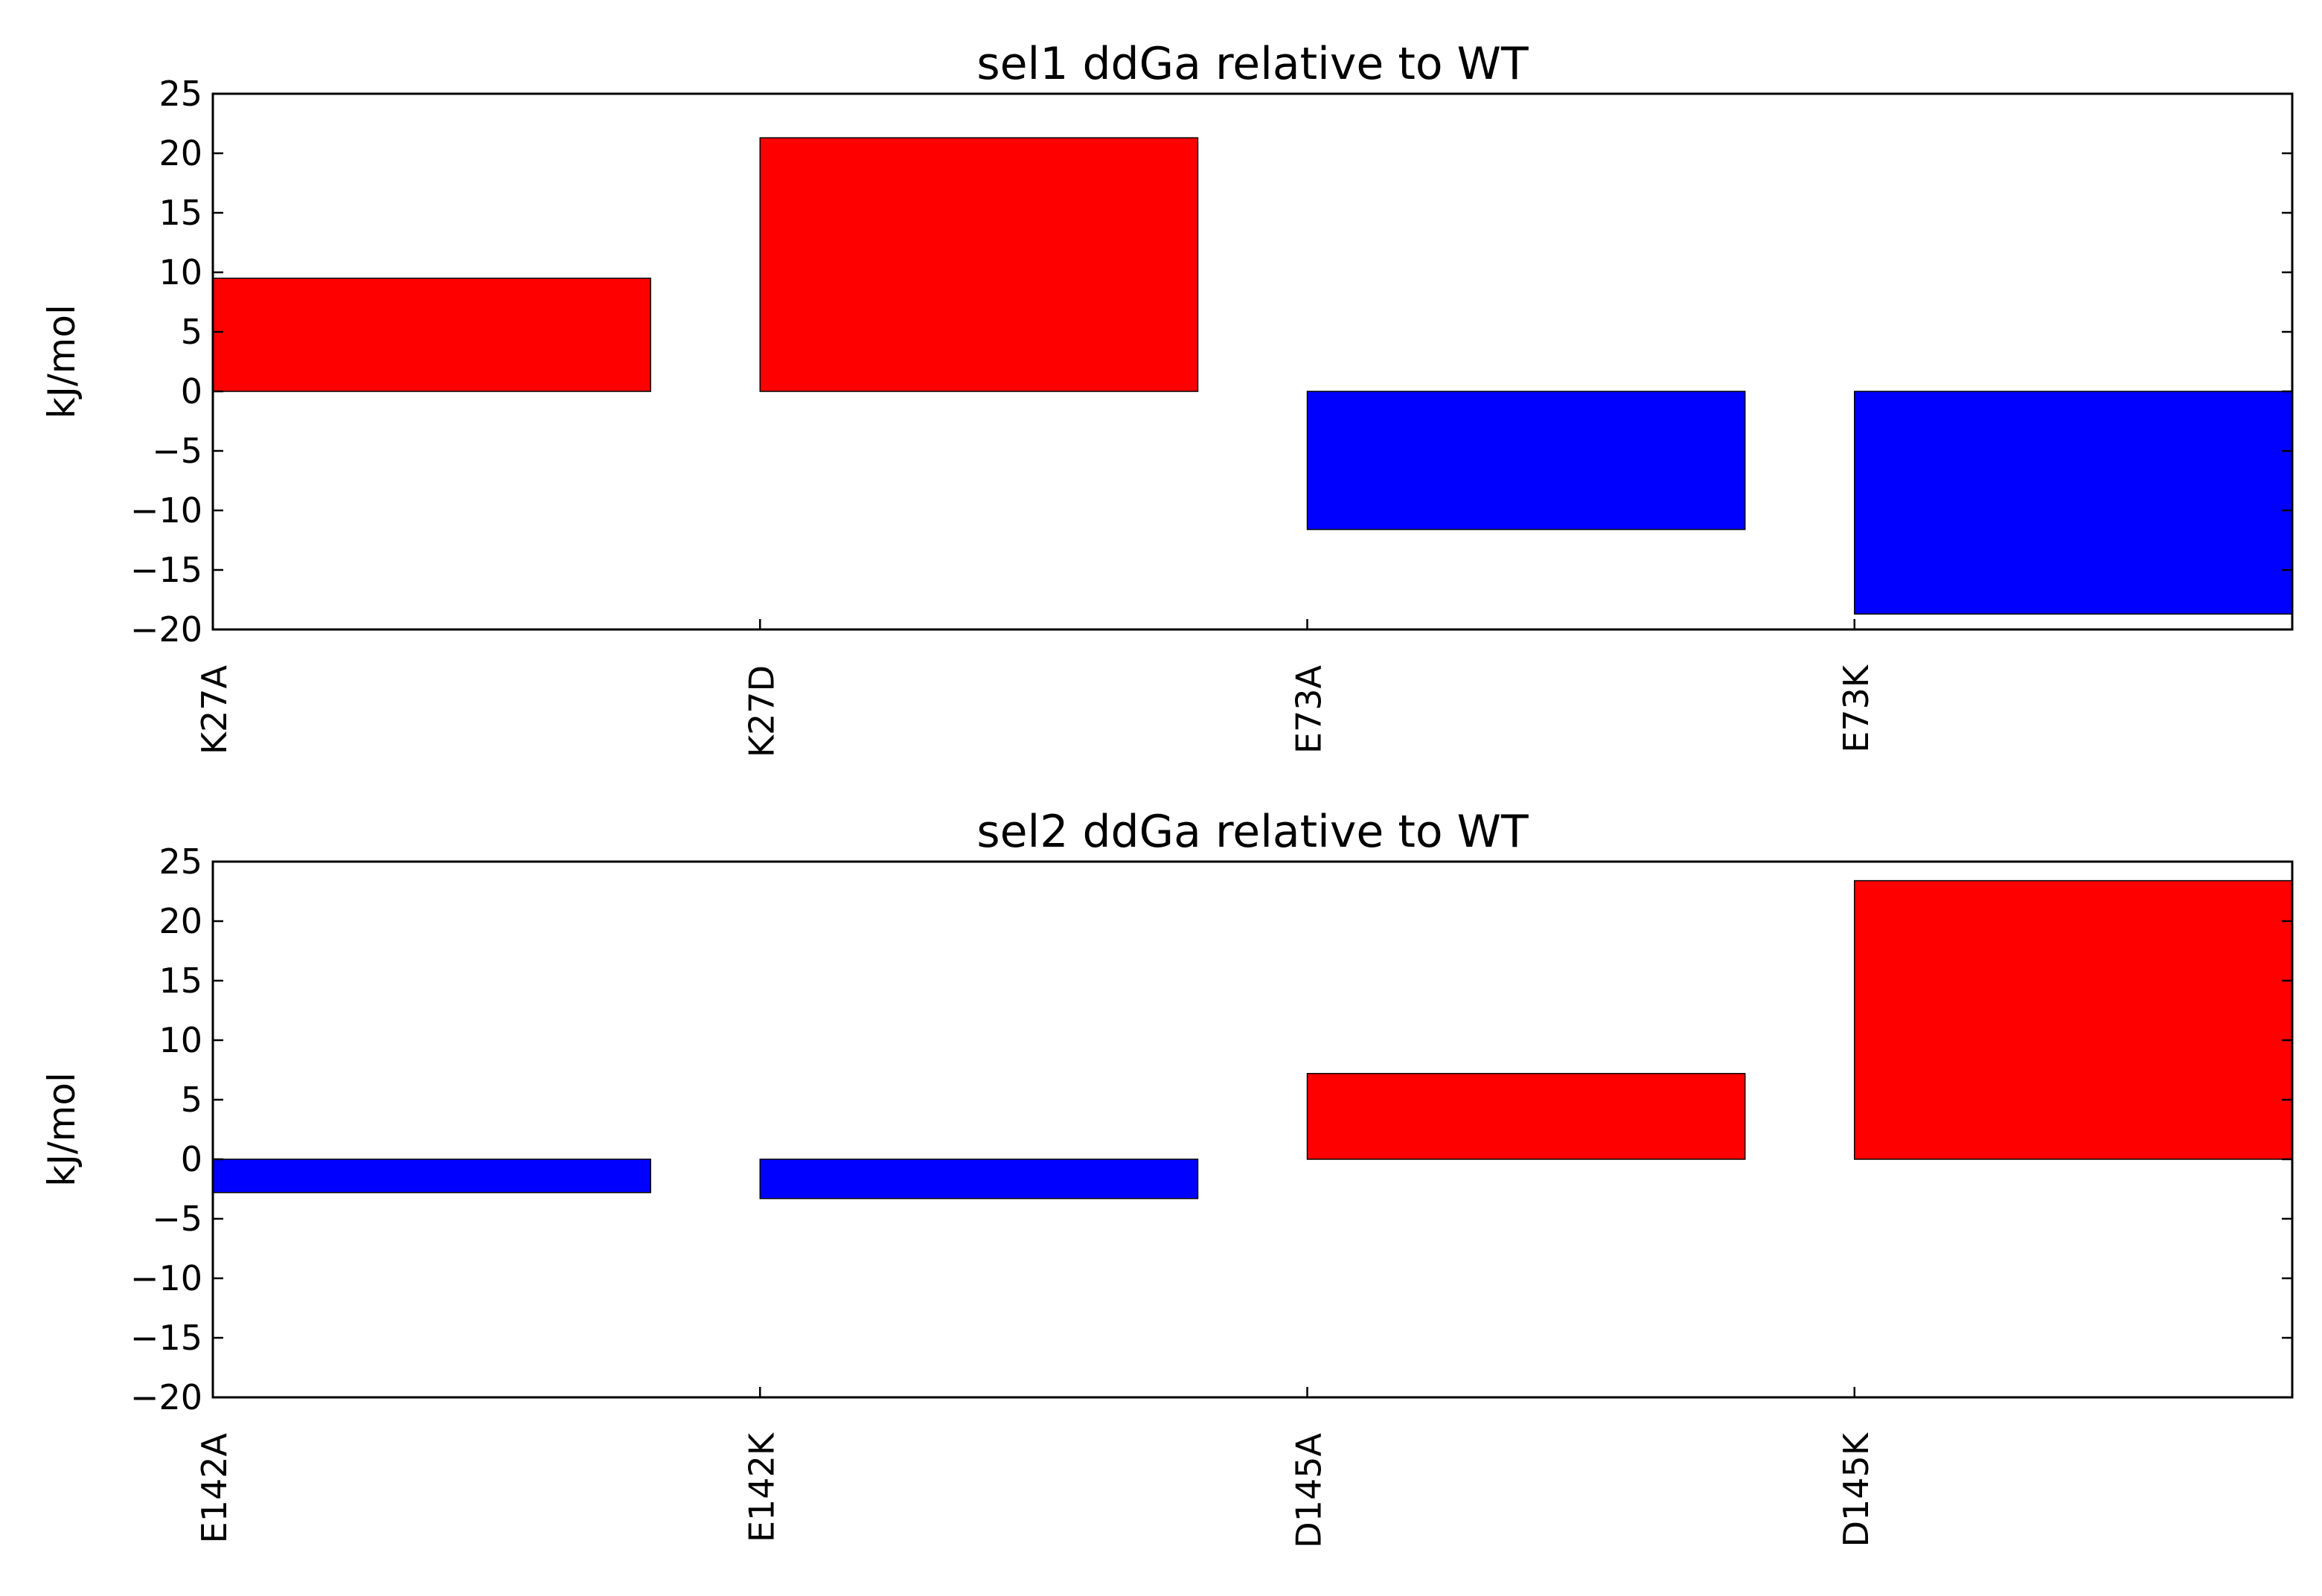  Describe the element at coordinates (1856, 708) in the screenshot. I see `x-tick-label-E73K: E73K` at that location.